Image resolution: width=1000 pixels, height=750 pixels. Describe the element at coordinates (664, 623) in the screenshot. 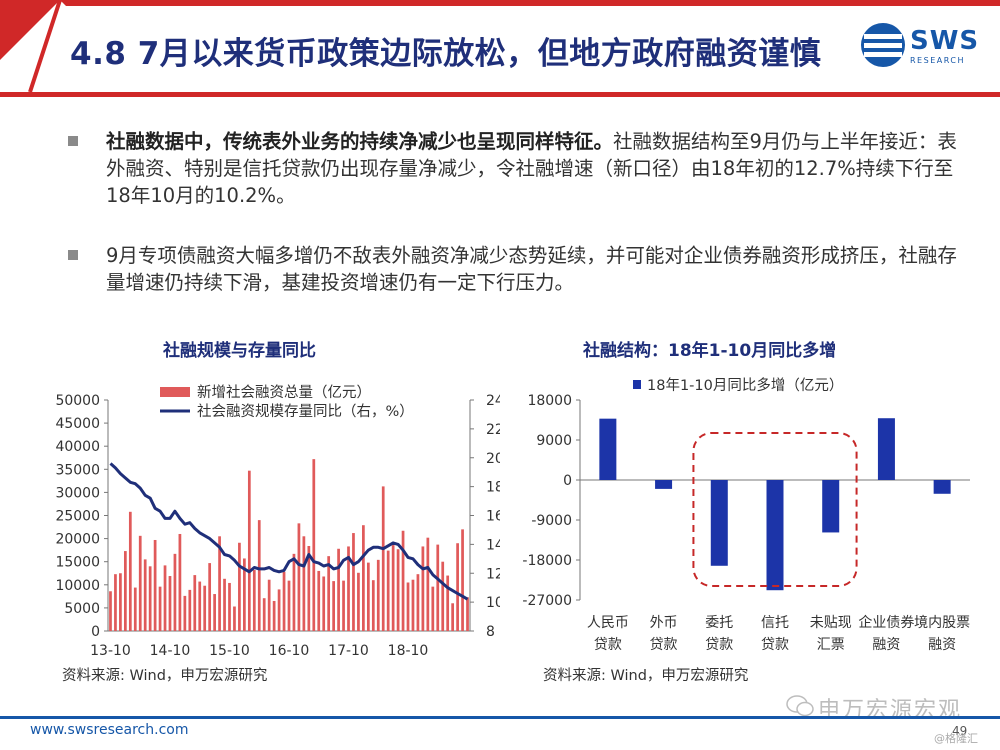

I see `category-label: 外币` at that location.